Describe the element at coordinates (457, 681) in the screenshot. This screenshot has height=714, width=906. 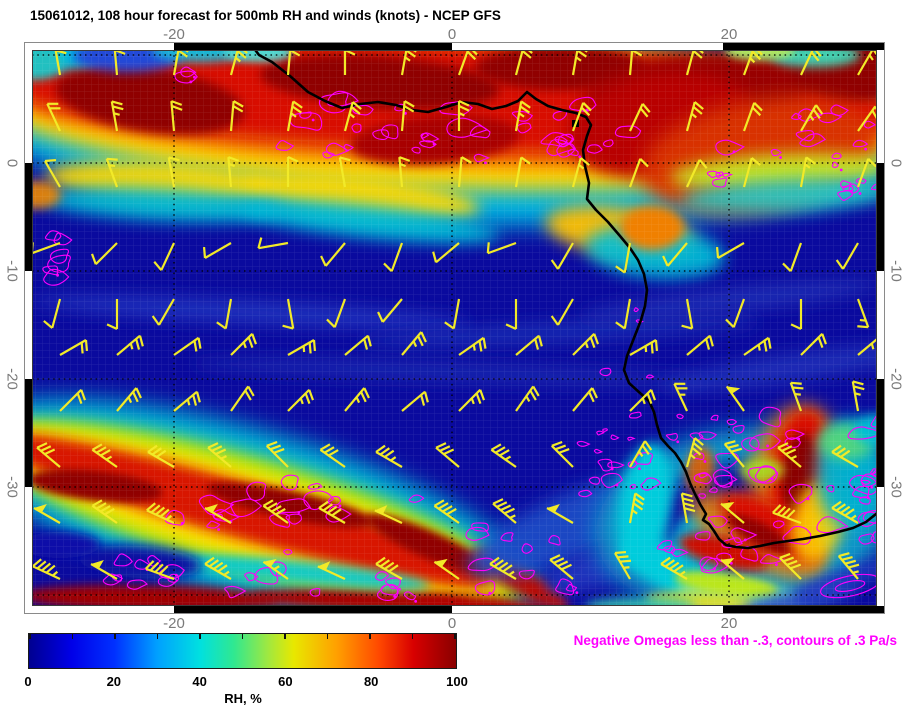
I see `colorbar-tick-label: 100` at that location.